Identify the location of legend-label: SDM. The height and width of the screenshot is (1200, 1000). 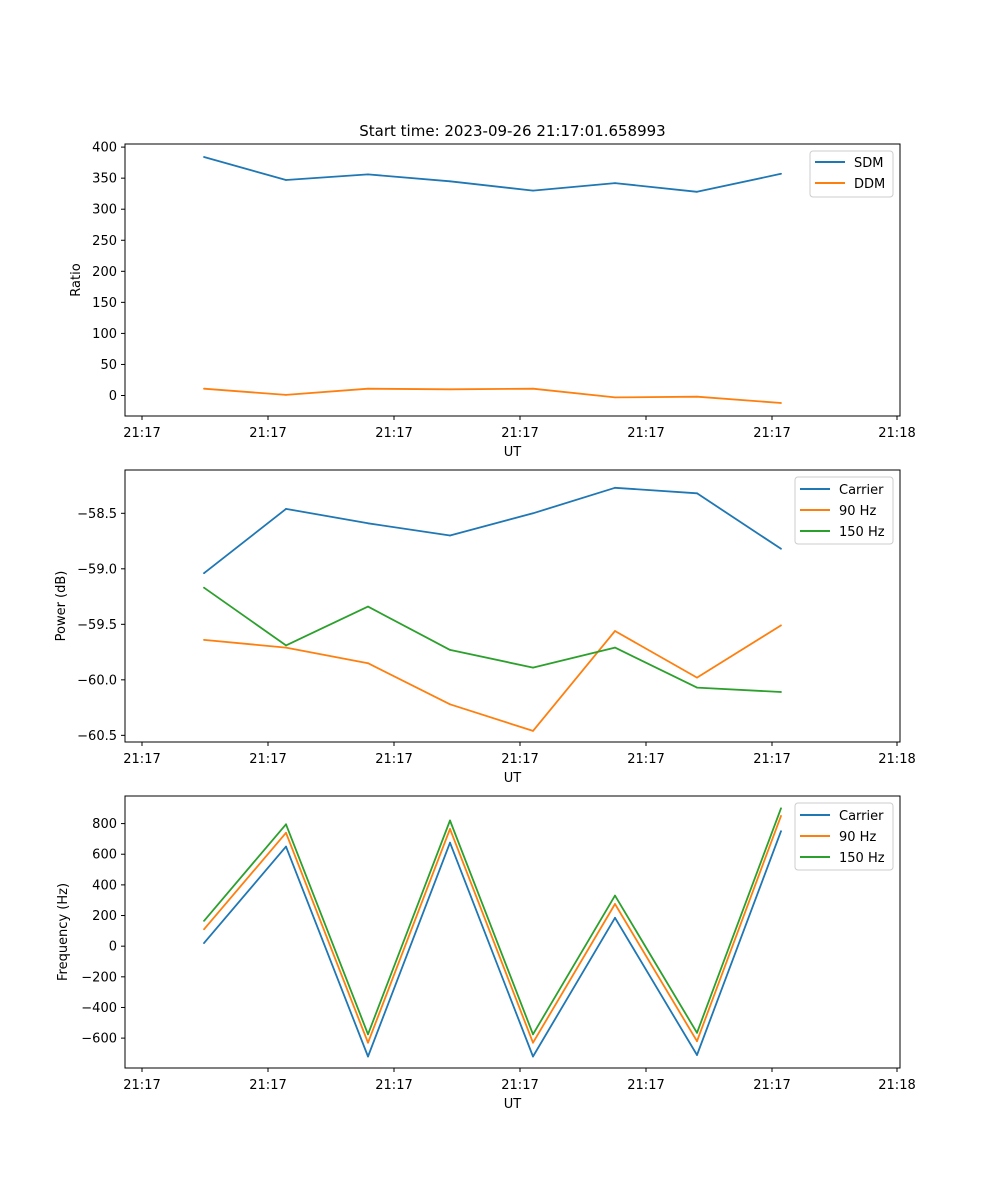
(868, 163).